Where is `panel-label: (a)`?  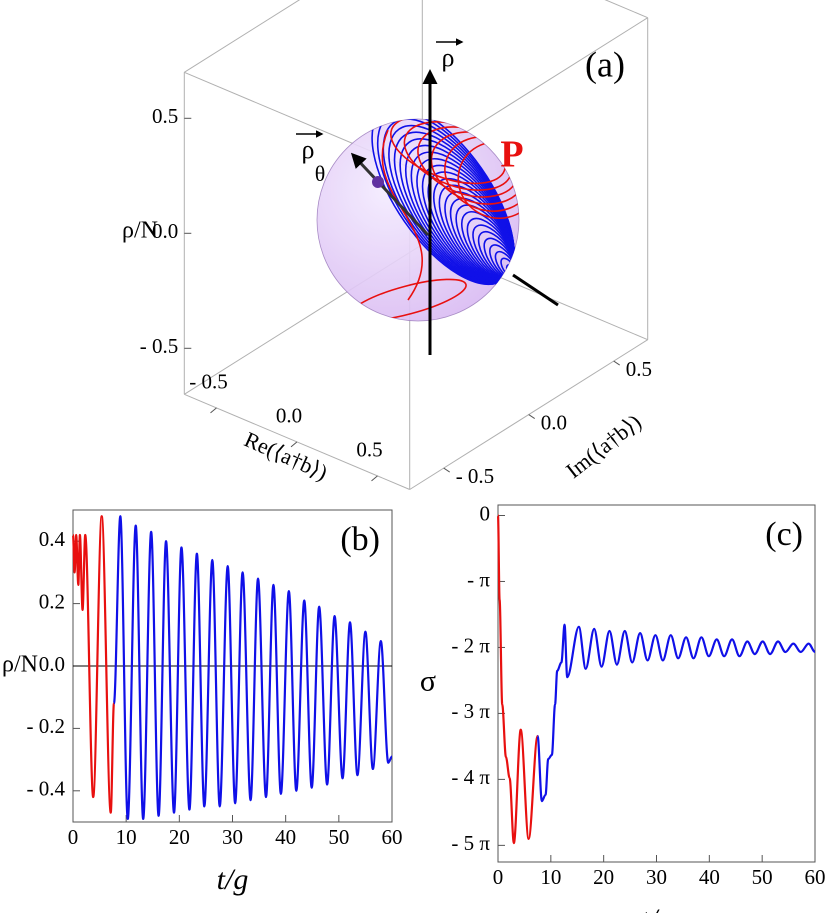
panel-label: (a) is located at coordinates (605, 64).